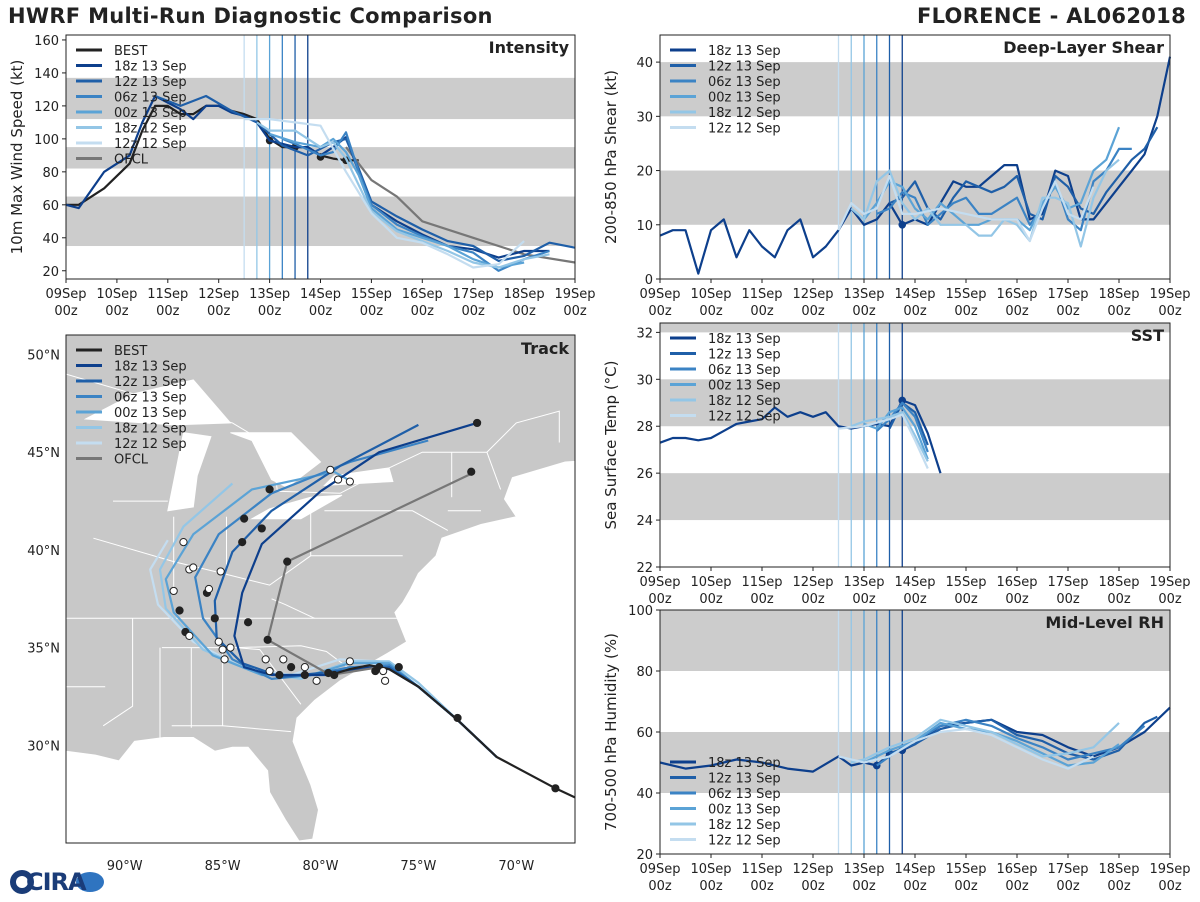 This screenshot has height=902, width=1200. Describe the element at coordinates (452, 731) in the screenshot. I see `track-line-best` at that location.